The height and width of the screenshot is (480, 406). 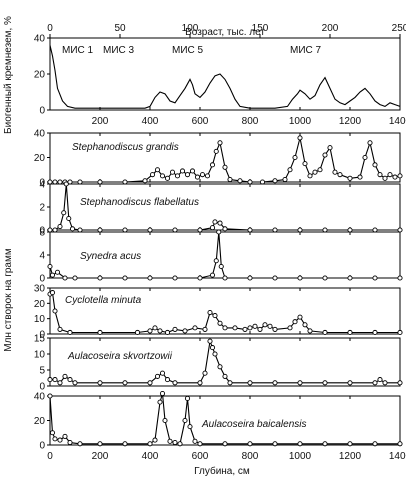 What do you see at coordinates (190, 28) in the screenshot?
I see `age-tick-label: 100` at bounding box center [190, 28].